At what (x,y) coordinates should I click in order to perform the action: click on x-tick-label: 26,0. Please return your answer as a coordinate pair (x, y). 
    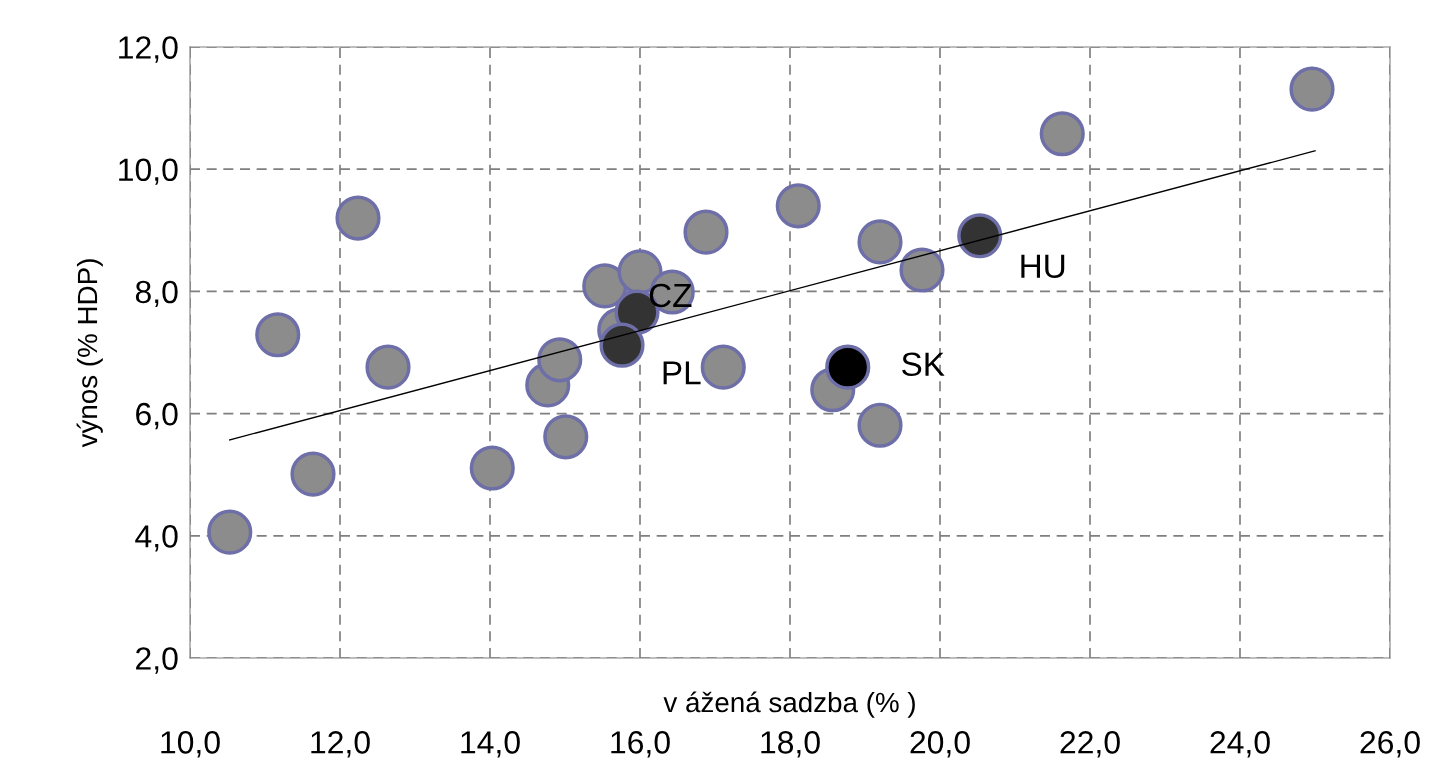
    Looking at the image, I should click on (1390, 744).